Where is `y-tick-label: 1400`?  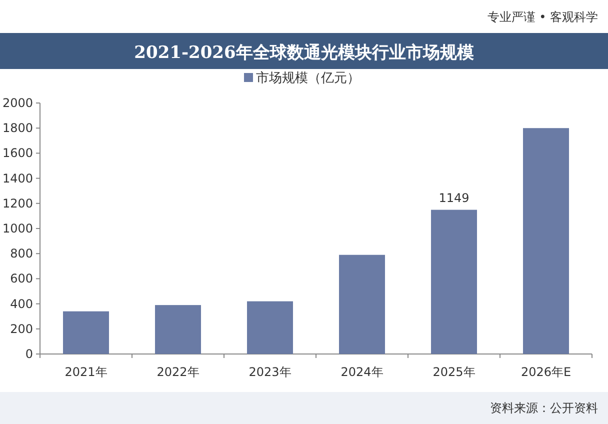
y-tick-label: 1400 is located at coordinates (17, 178).